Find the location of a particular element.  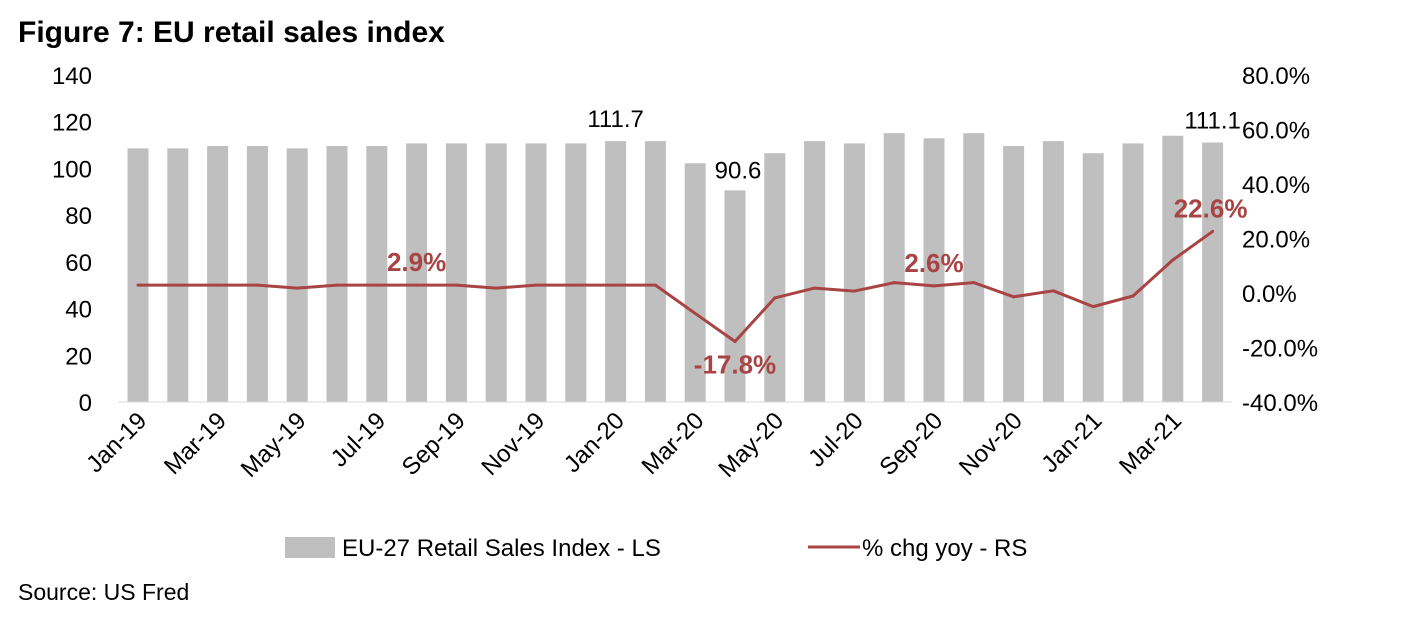

x-tick-label: May-19 is located at coordinates (274, 445).